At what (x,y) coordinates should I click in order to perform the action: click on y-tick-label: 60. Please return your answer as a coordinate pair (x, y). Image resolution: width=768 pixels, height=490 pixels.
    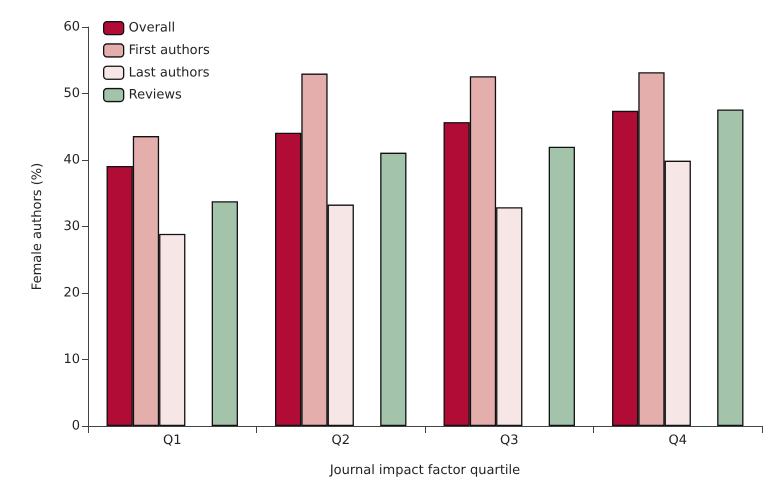
    Looking at the image, I should click on (71, 27).